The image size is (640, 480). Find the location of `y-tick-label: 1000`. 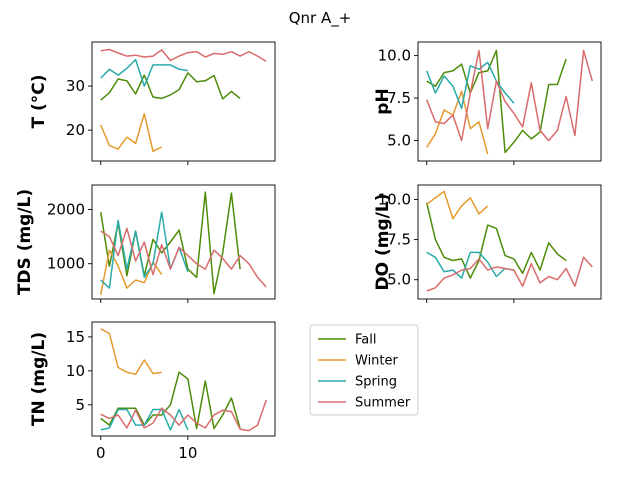

y-tick-label: 1000 is located at coordinates (66, 264).